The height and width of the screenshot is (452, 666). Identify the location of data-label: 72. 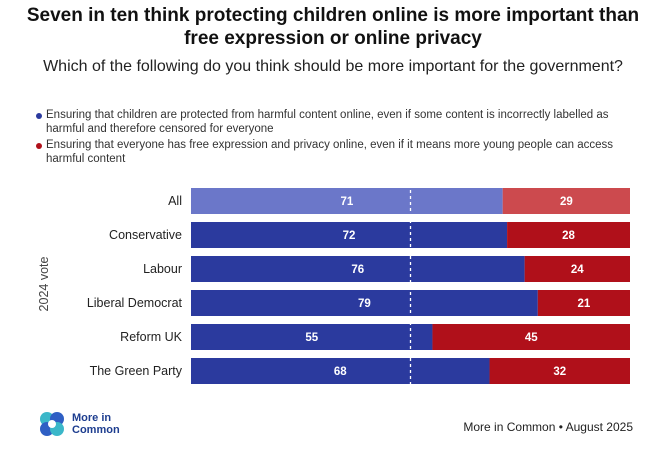
(349, 236).